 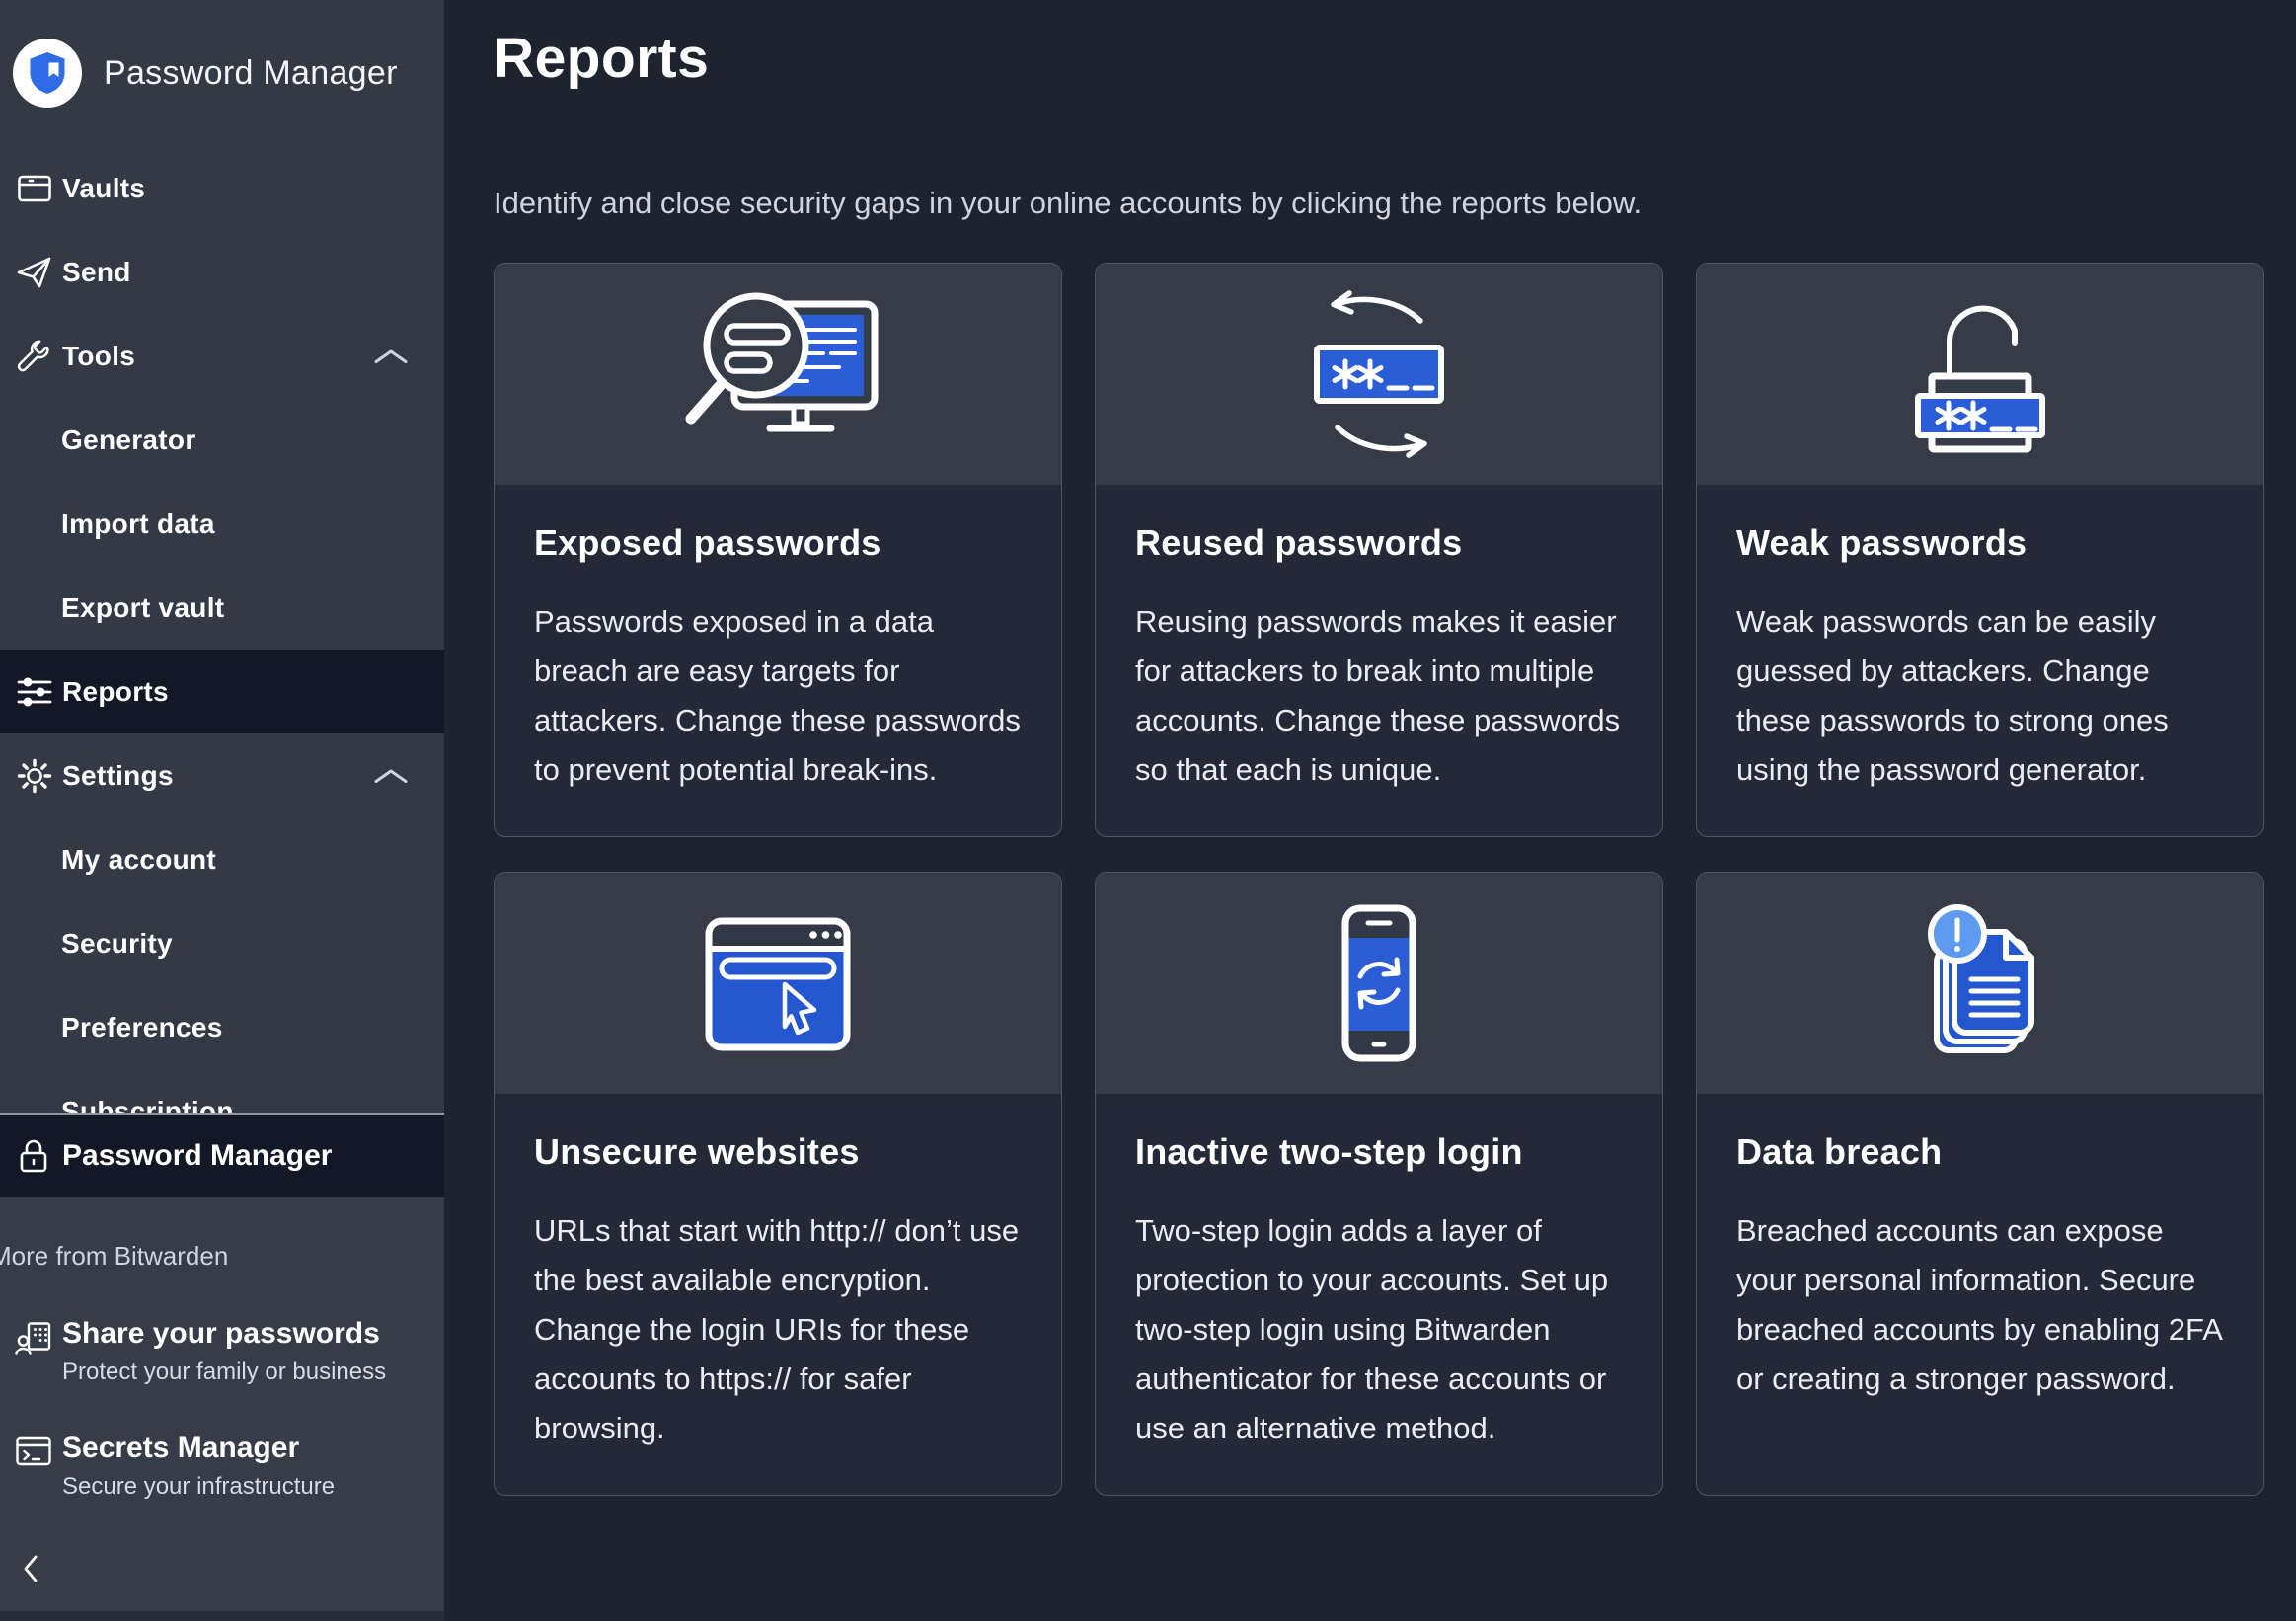 I want to click on active-product-password-manager: Password Manager, so click(x=222, y=1155).